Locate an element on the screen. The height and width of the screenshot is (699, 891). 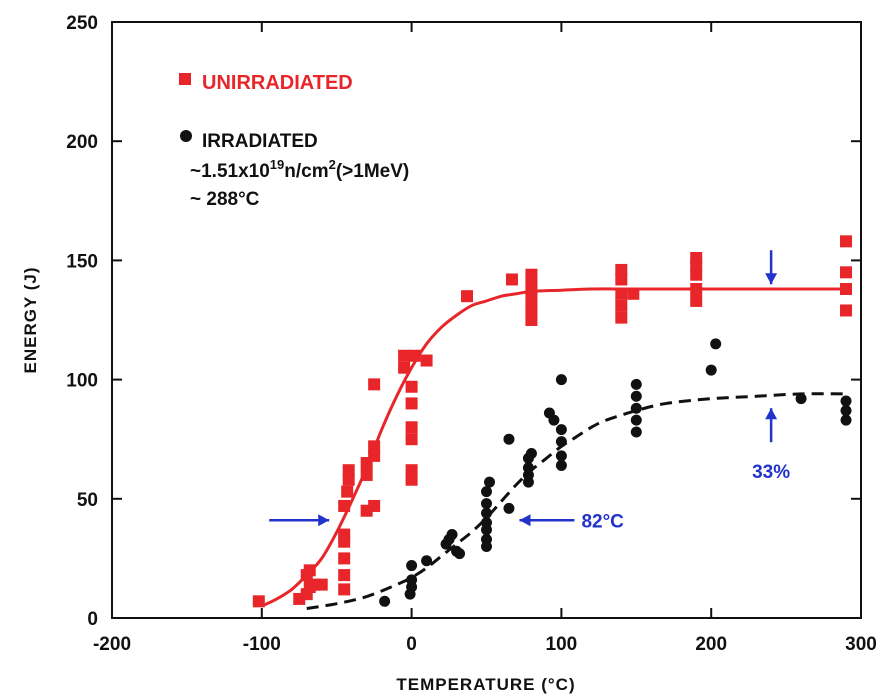
annotation-arrow-82c-head is located at coordinates (525, 520).